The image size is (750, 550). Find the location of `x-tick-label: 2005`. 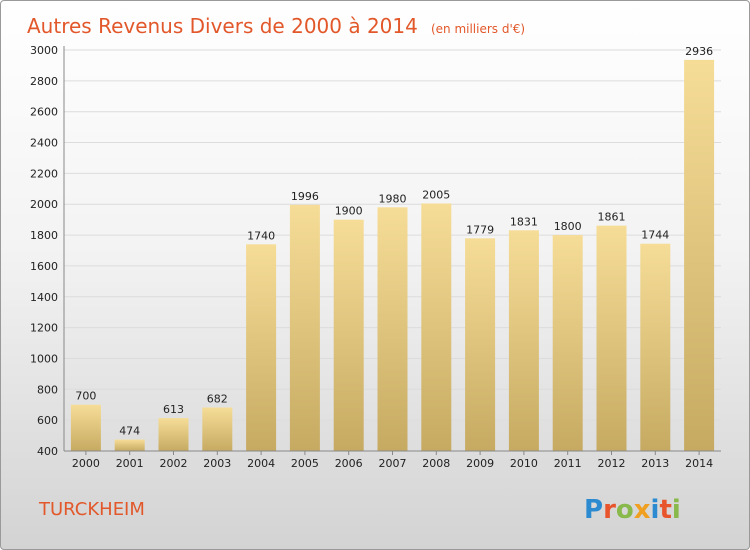

x-tick-label: 2005 is located at coordinates (305, 463).